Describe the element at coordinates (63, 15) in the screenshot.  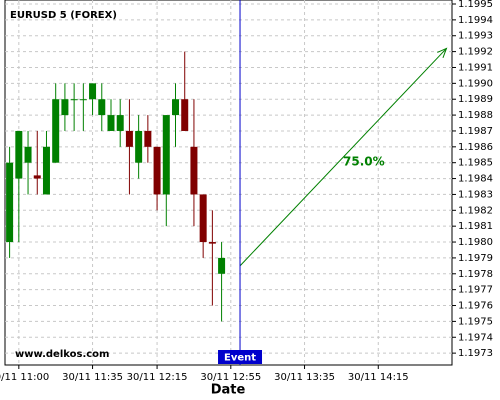
I see `chart-title: EURUSD 5 (FOREX)` at that location.